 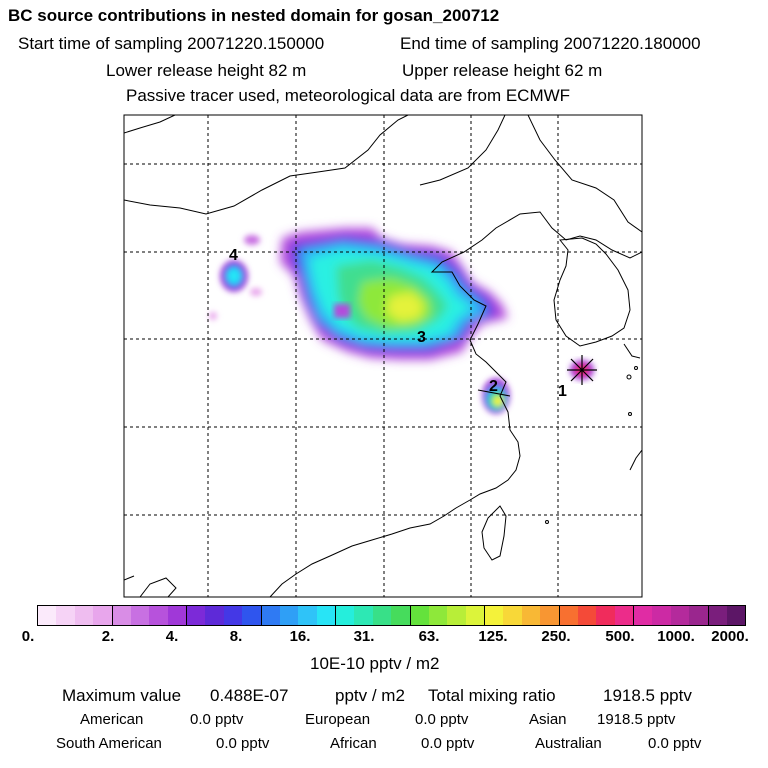 What do you see at coordinates (108, 636) in the screenshot?
I see `colorbar-tick-label: 2.` at bounding box center [108, 636].